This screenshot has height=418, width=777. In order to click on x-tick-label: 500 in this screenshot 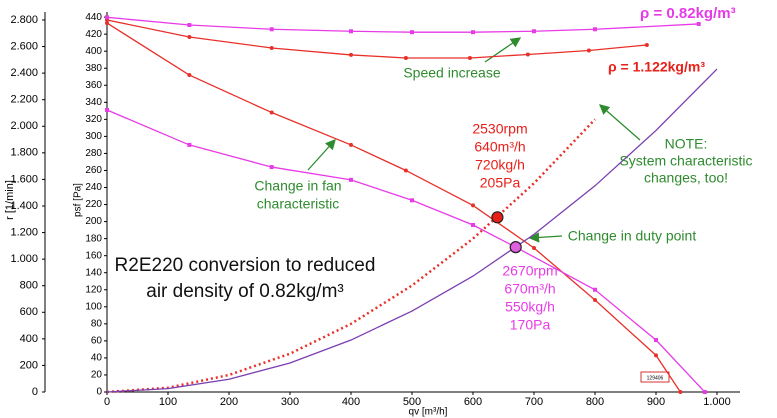, I will do `click(412, 402)`.